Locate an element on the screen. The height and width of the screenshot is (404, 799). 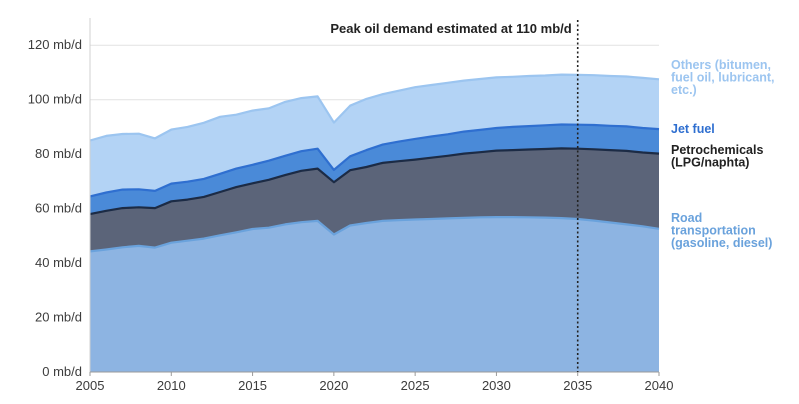
x-tick-label: 2010 is located at coordinates (171, 385).